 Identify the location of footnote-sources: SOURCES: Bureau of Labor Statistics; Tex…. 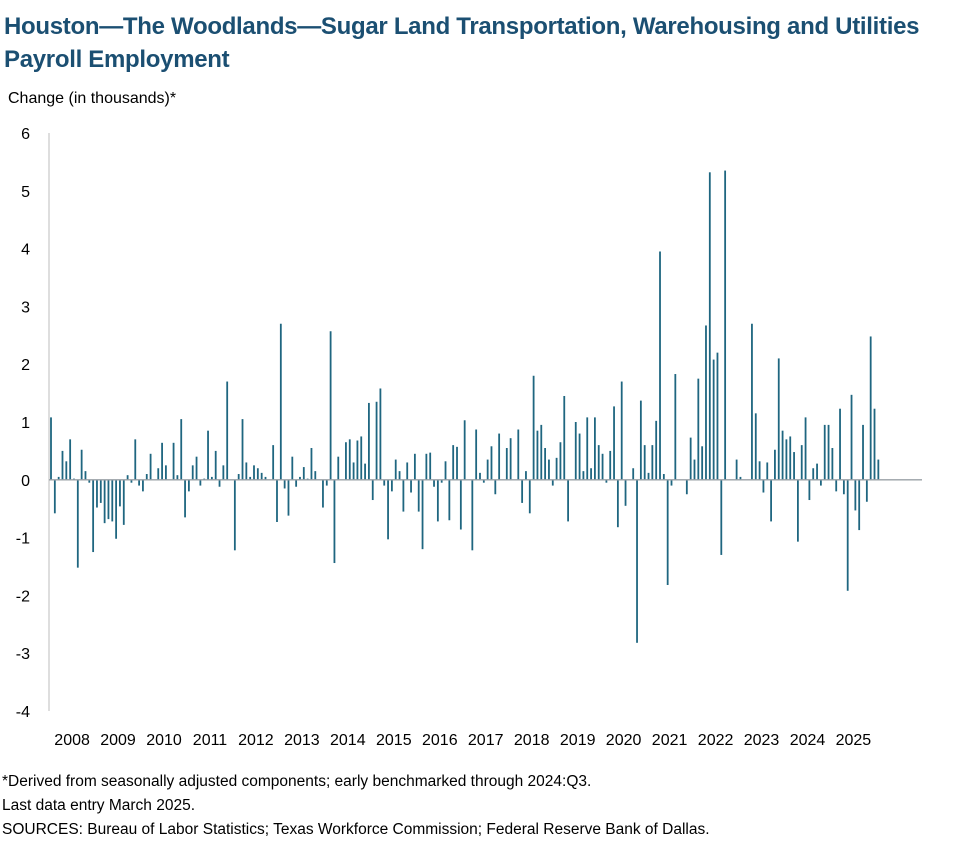
(356, 829).